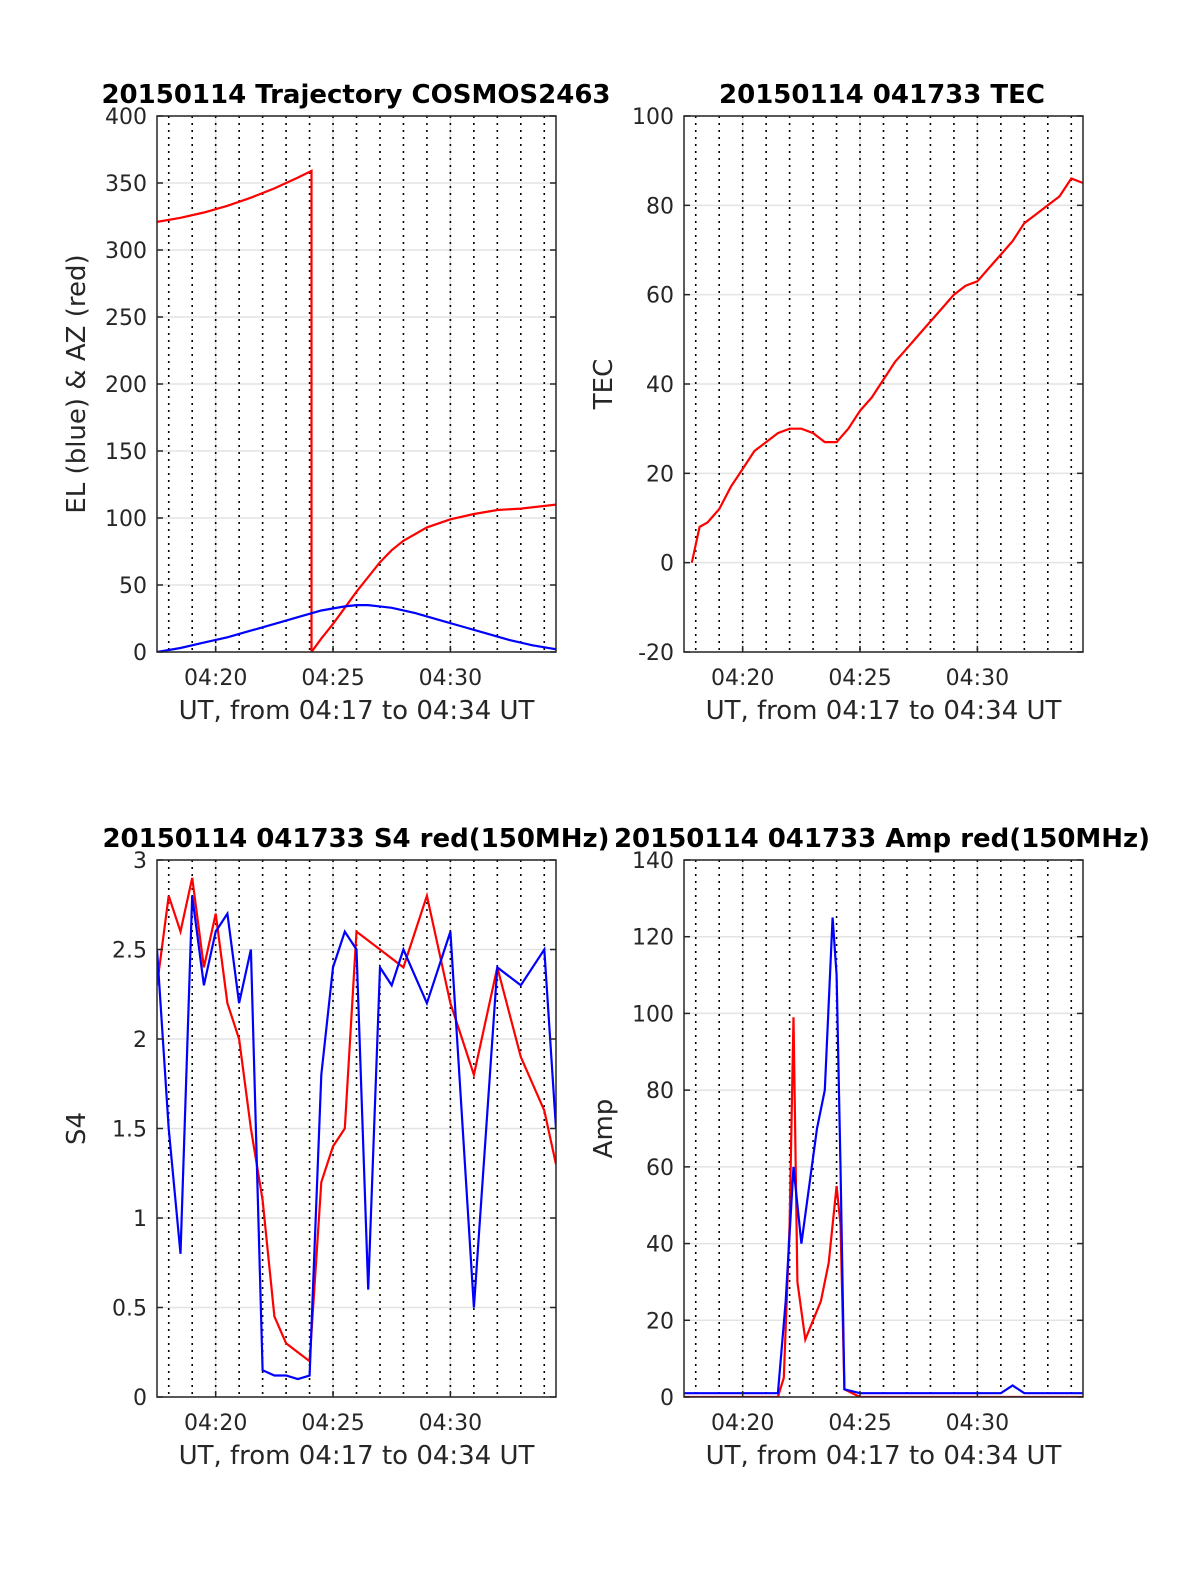 The width and height of the screenshot is (1200, 1575). I want to click on y-tick-label: 250, so click(126, 318).